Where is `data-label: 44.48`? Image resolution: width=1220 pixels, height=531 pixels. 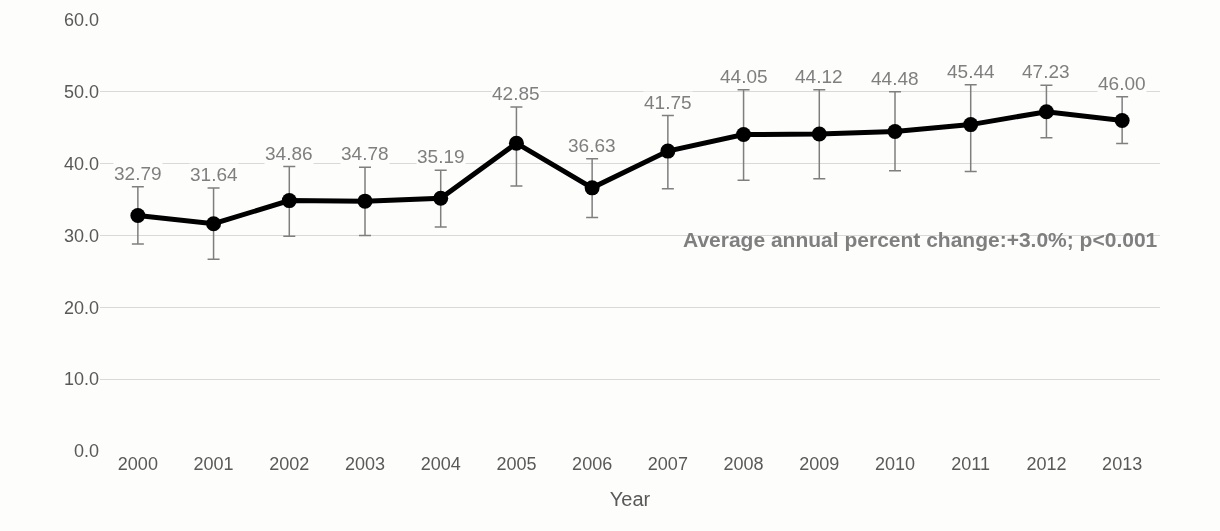
data-label: 44.48 is located at coordinates (895, 78).